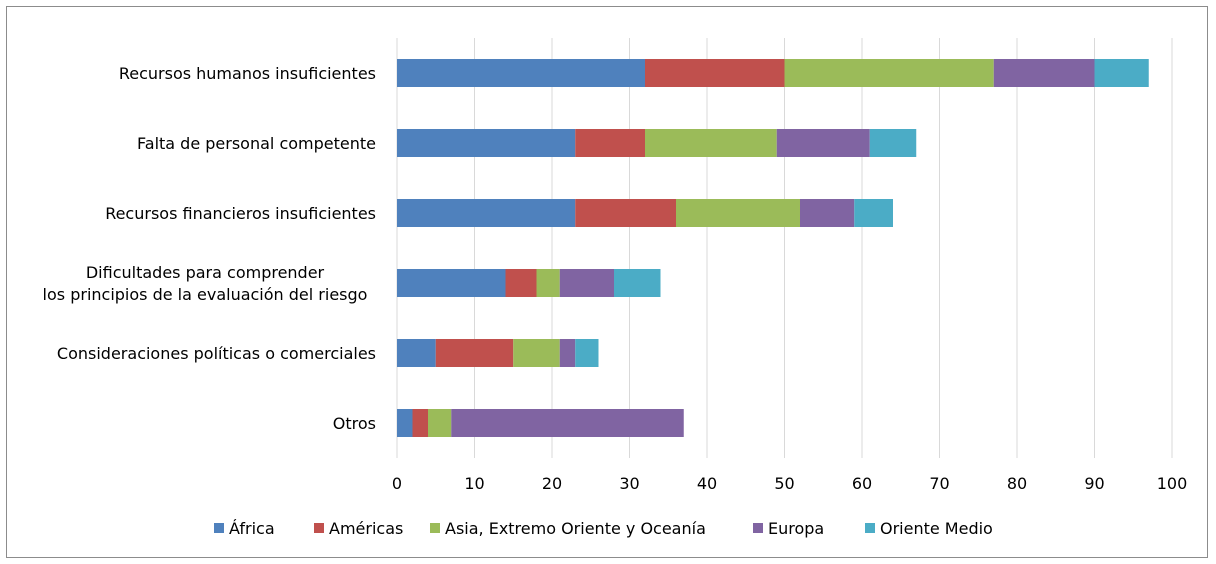  Describe the element at coordinates (216, 353) in the screenshot. I see `category-label: Consideraciones políticas o comerciales` at that location.